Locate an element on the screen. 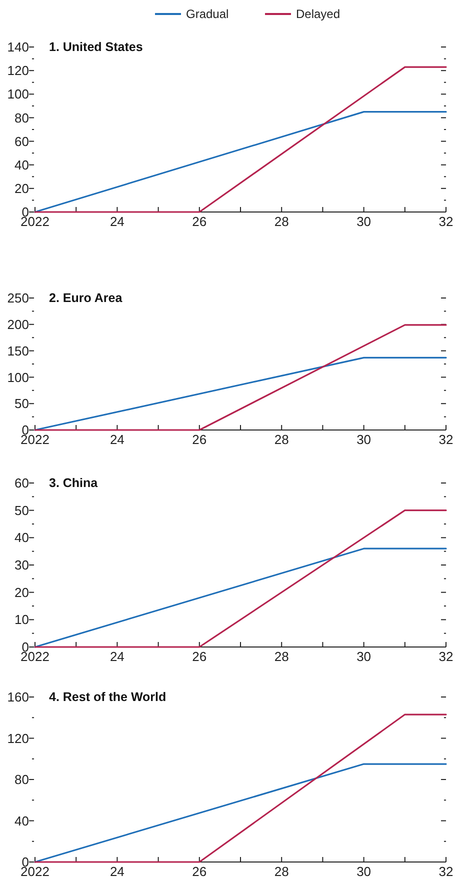  y-tick-label: 160 is located at coordinates (18, 697).